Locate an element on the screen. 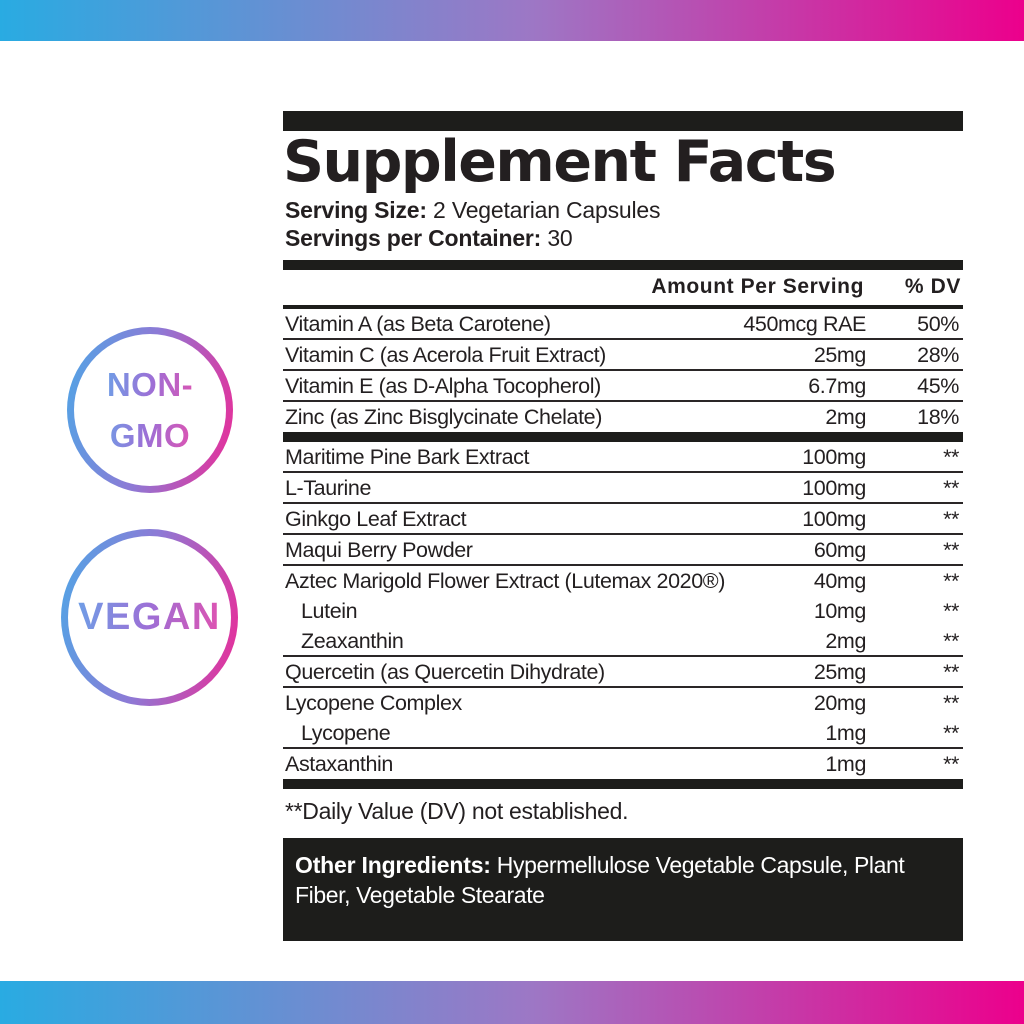  serving-size-line: Serving Size: 2 Vegetarian Capsules is located at coordinates (624, 210).